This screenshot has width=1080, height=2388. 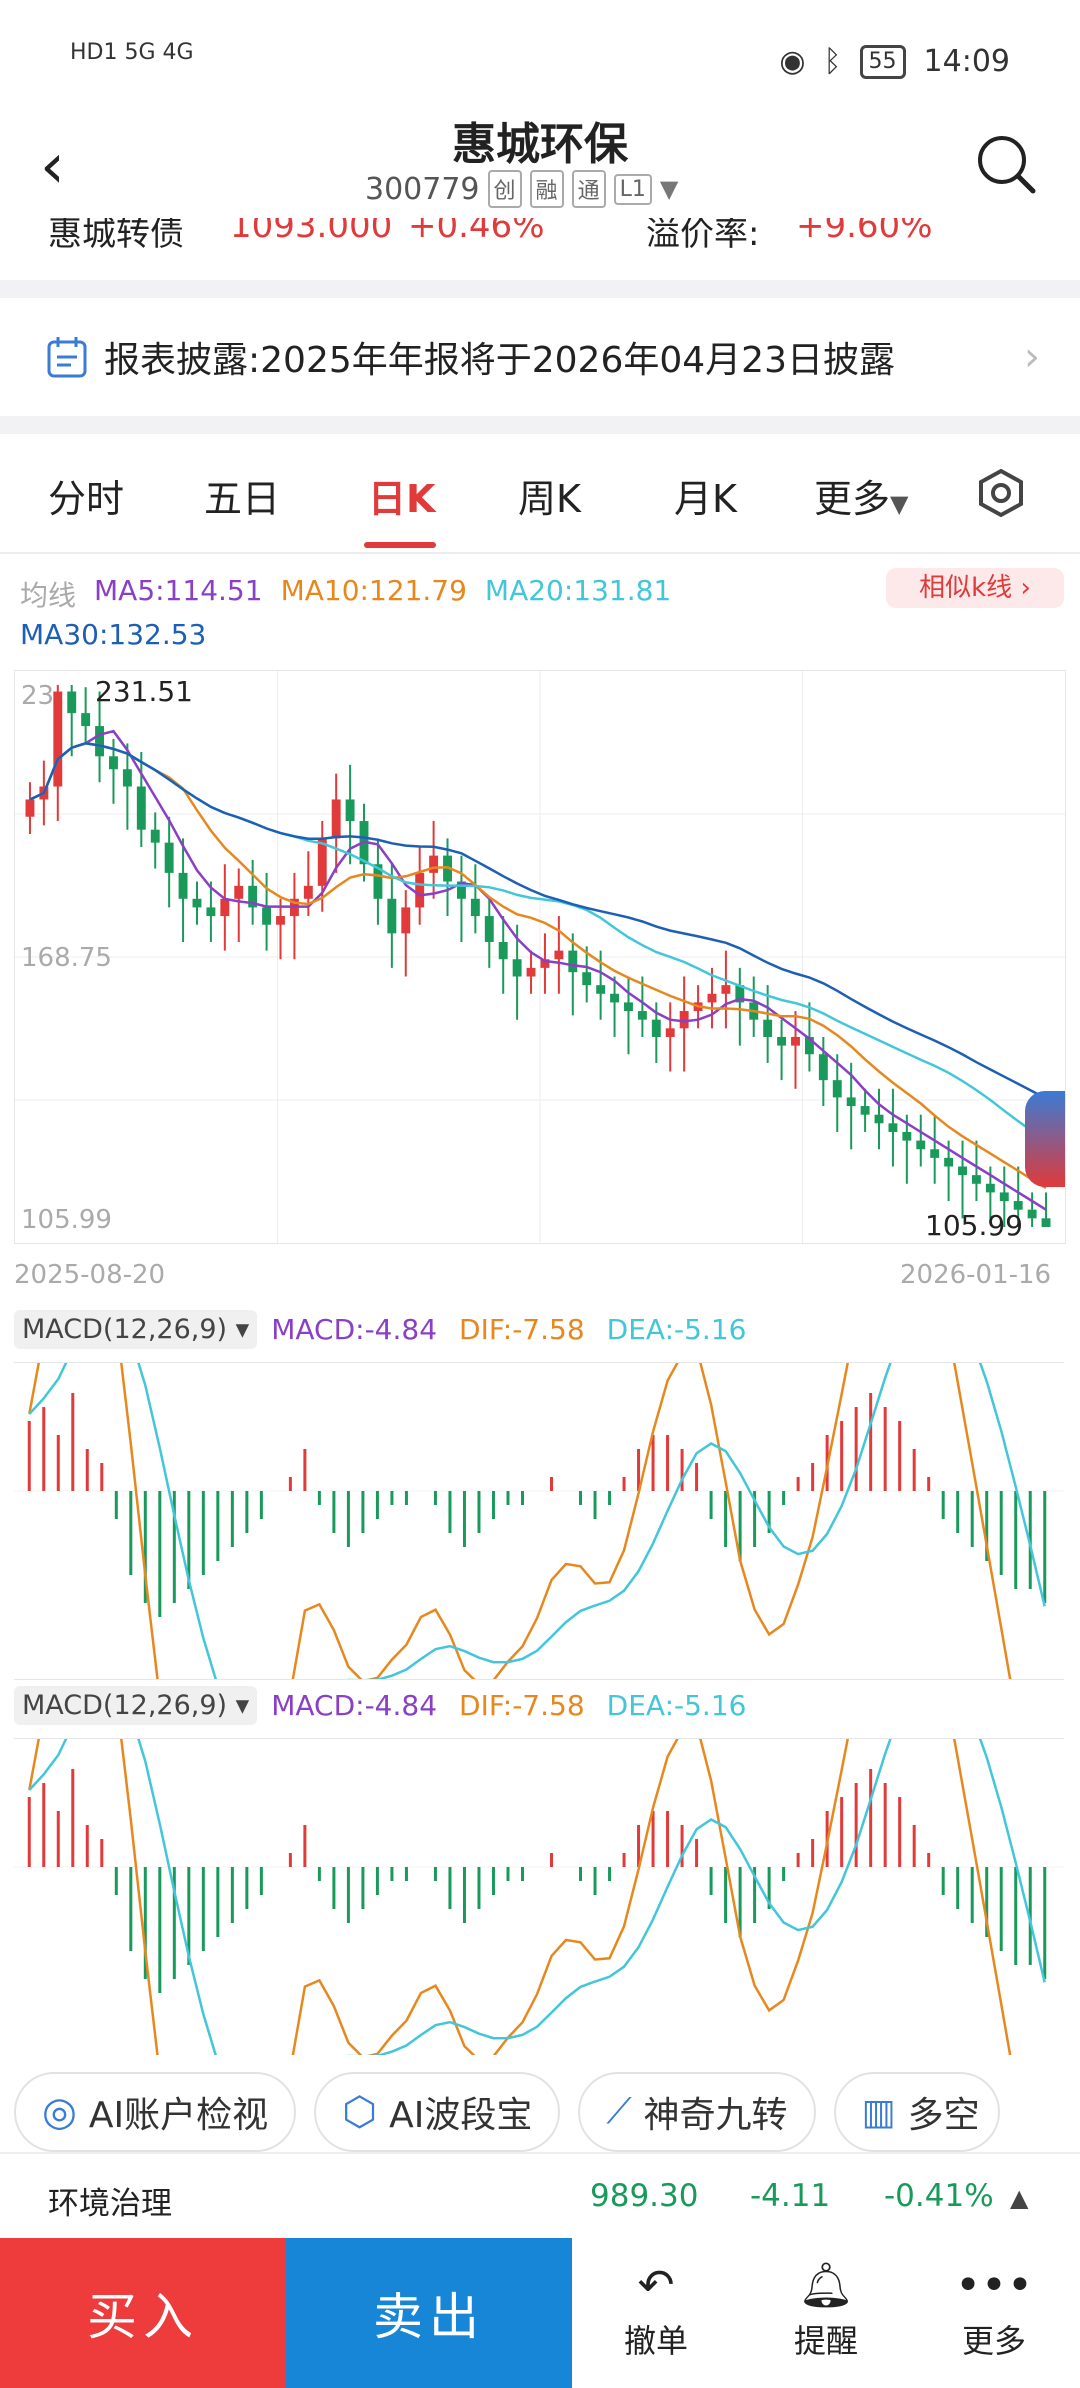 What do you see at coordinates (975, 588) in the screenshot?
I see `similar-kline-button: 相似k线 ›` at bounding box center [975, 588].